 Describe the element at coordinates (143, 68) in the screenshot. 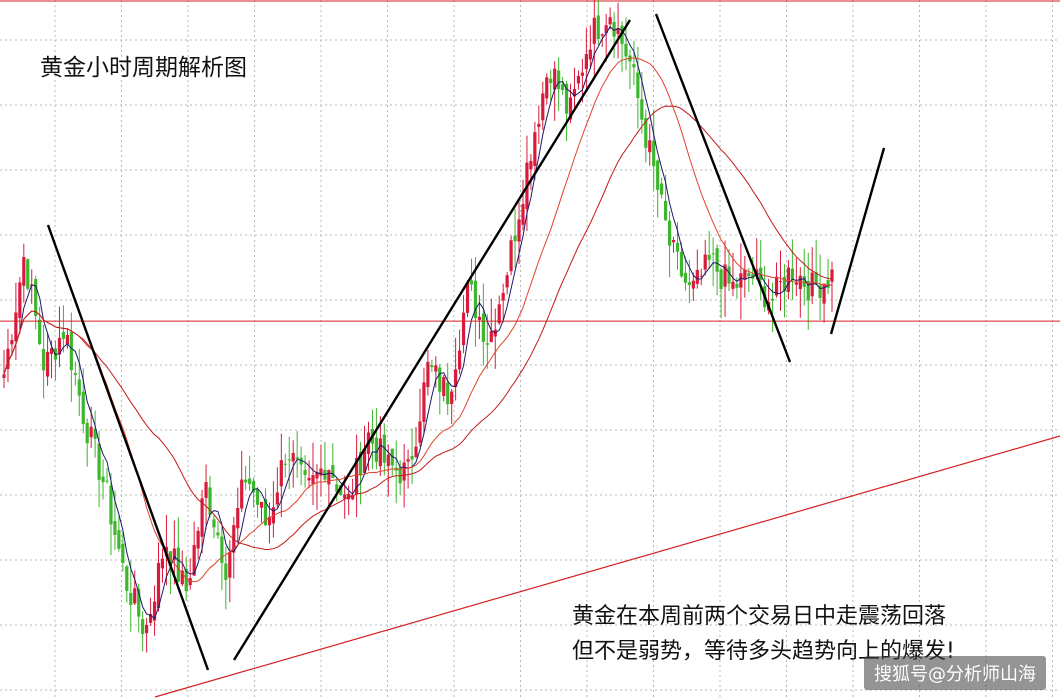

I see `chart-title: 黄金小时周期解析图` at that location.